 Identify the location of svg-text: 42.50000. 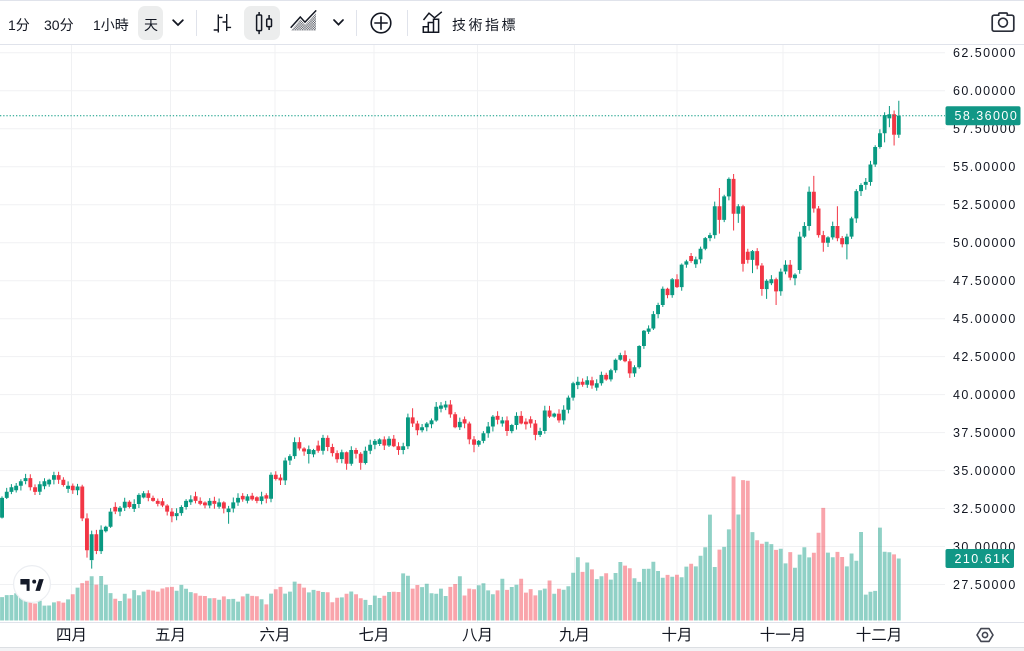
(985, 357).